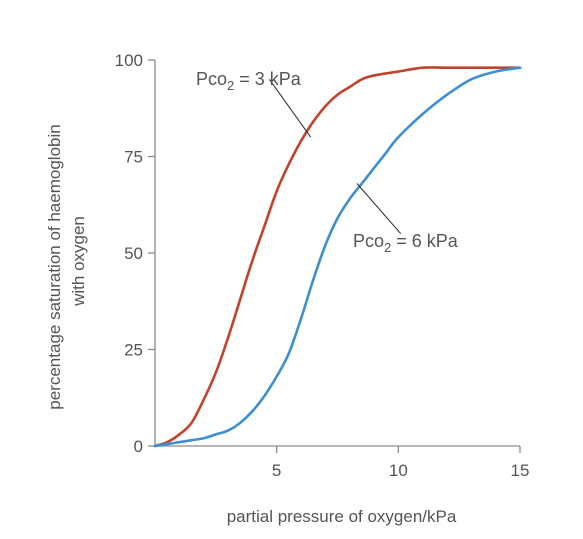 The width and height of the screenshot is (583, 539). I want to click on x-tick-label: 10, so click(398, 470).